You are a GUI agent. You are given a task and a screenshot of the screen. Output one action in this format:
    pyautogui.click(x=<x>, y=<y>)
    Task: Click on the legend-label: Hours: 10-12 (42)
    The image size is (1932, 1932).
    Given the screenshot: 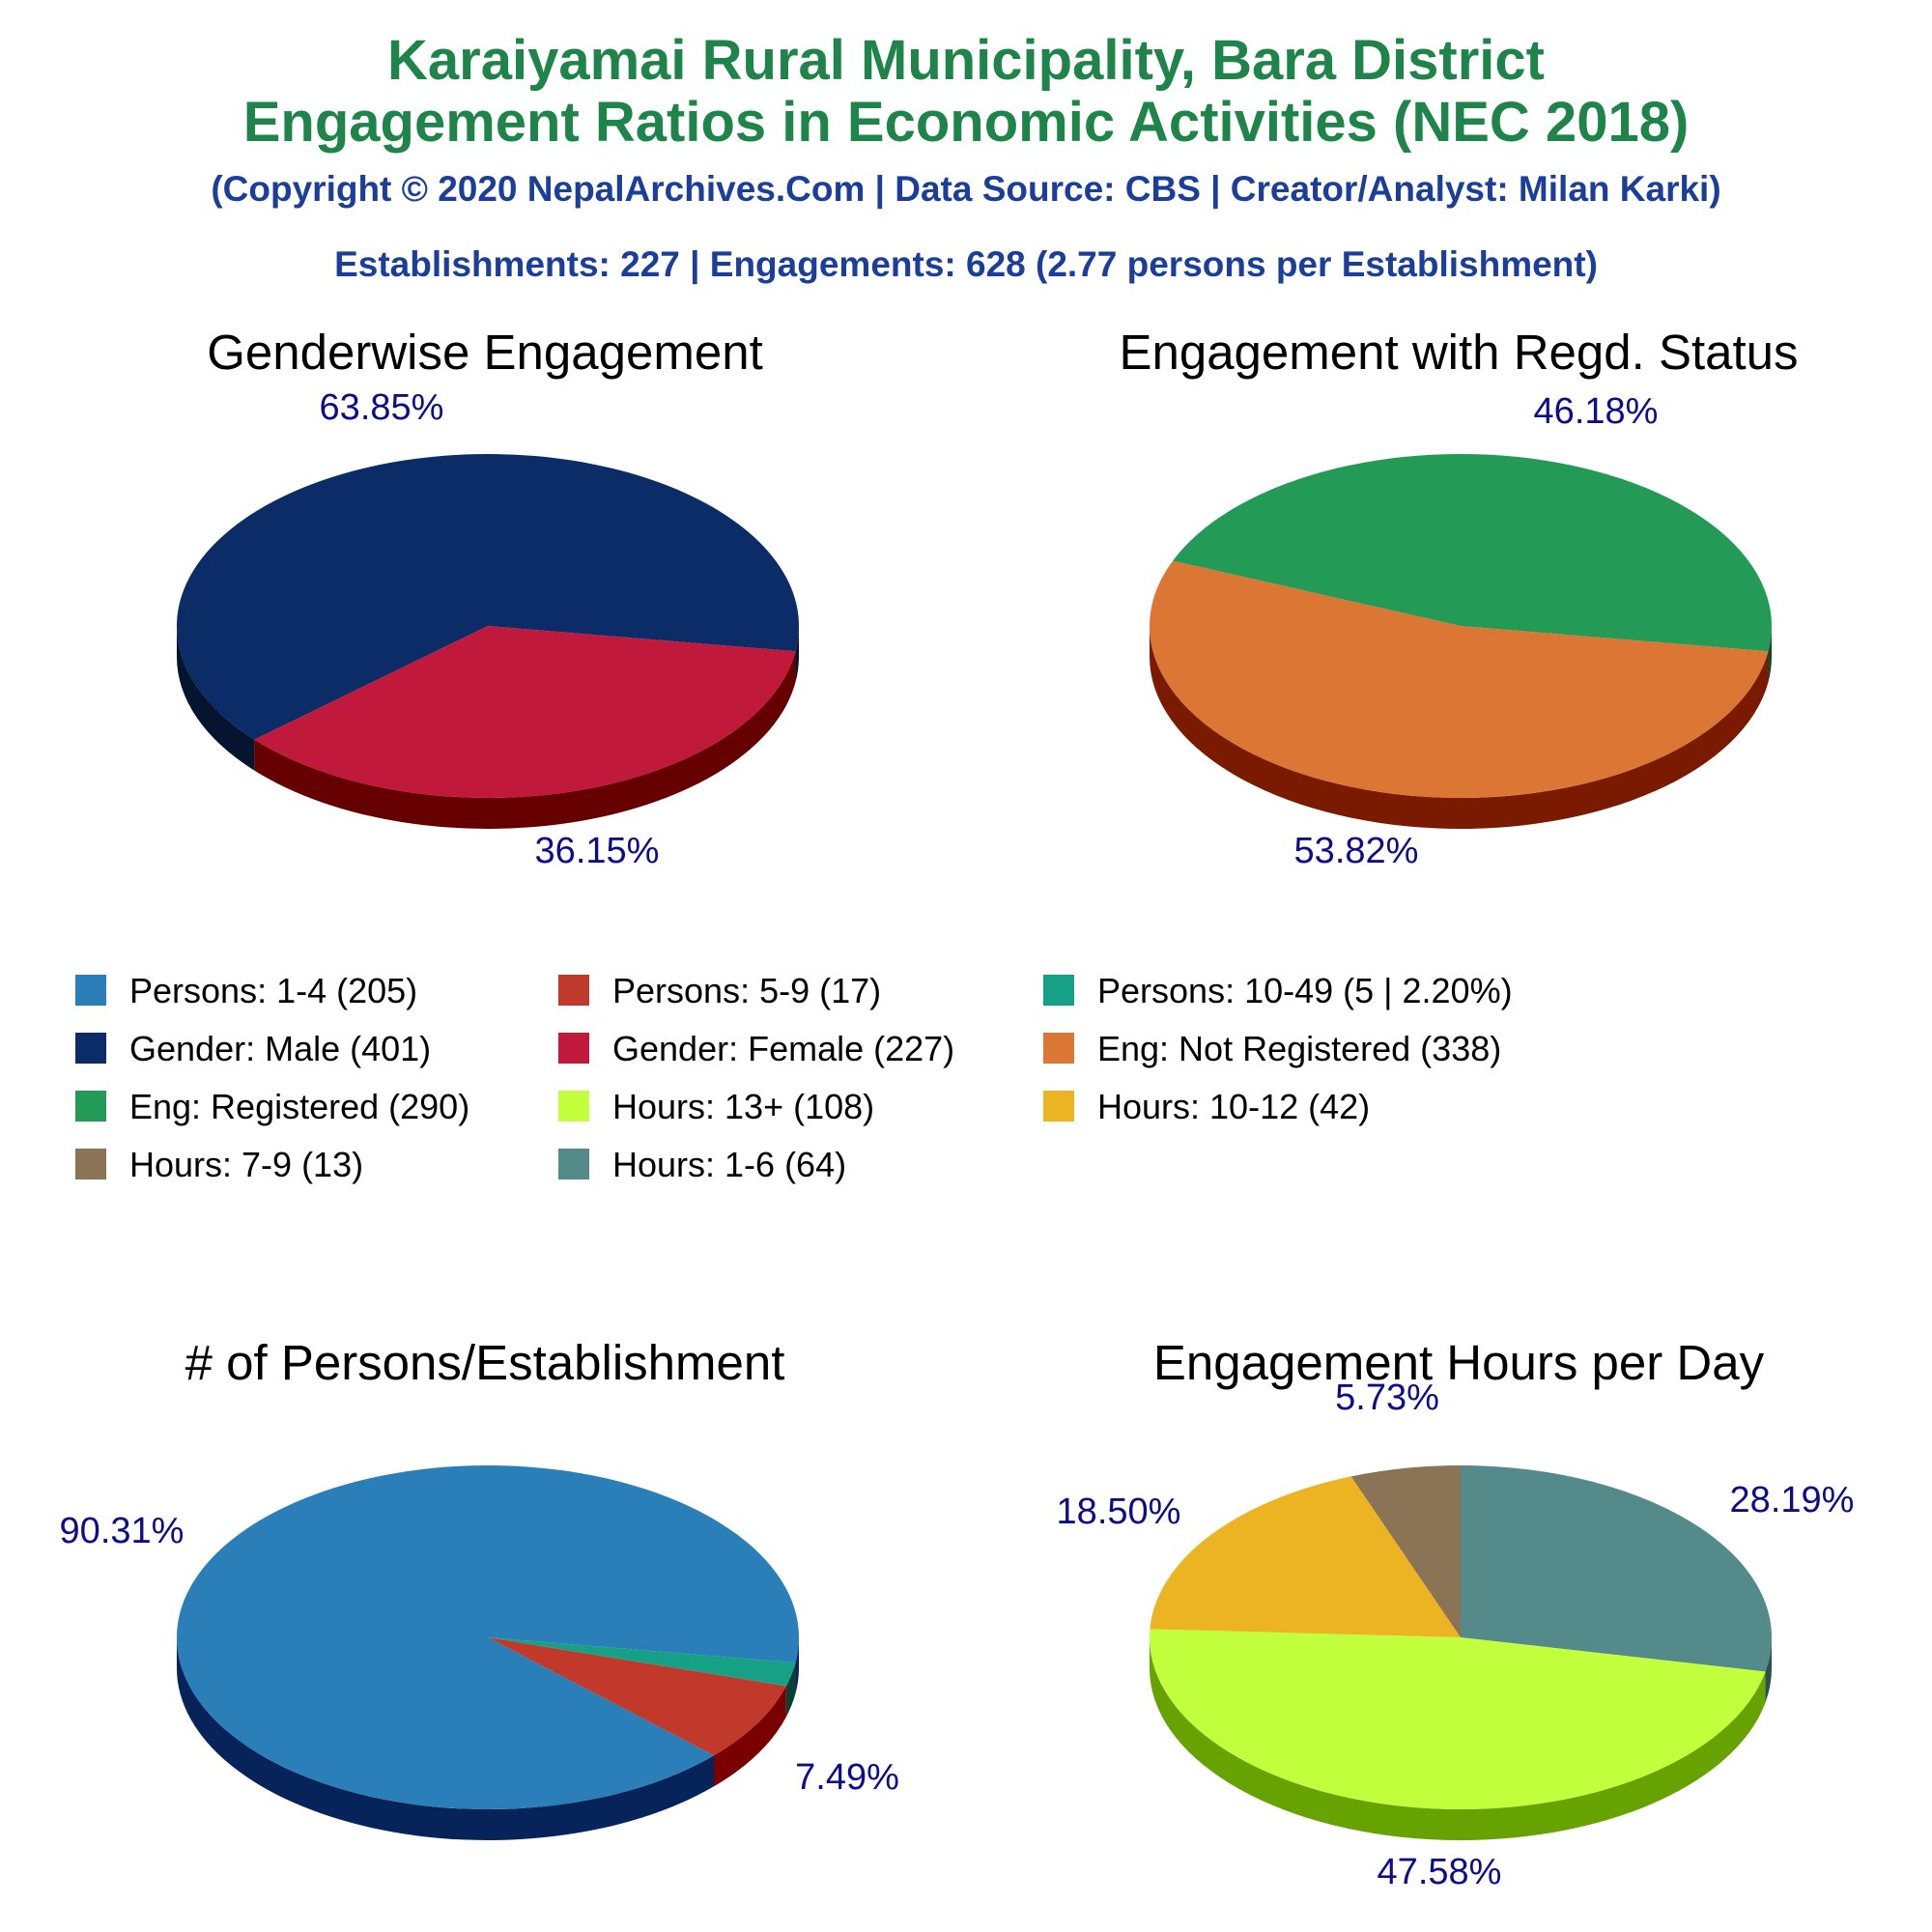 What is the action you would take?
    pyautogui.click(x=1233, y=1106)
    